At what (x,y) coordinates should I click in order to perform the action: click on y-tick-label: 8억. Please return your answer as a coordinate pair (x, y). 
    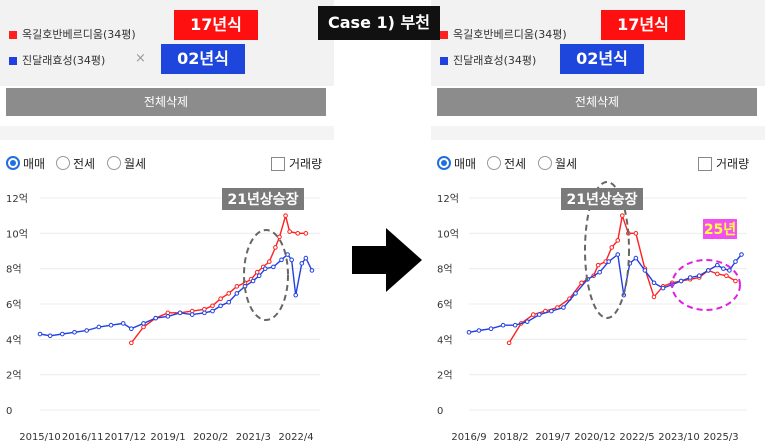
    Looking at the image, I should click on (445, 270).